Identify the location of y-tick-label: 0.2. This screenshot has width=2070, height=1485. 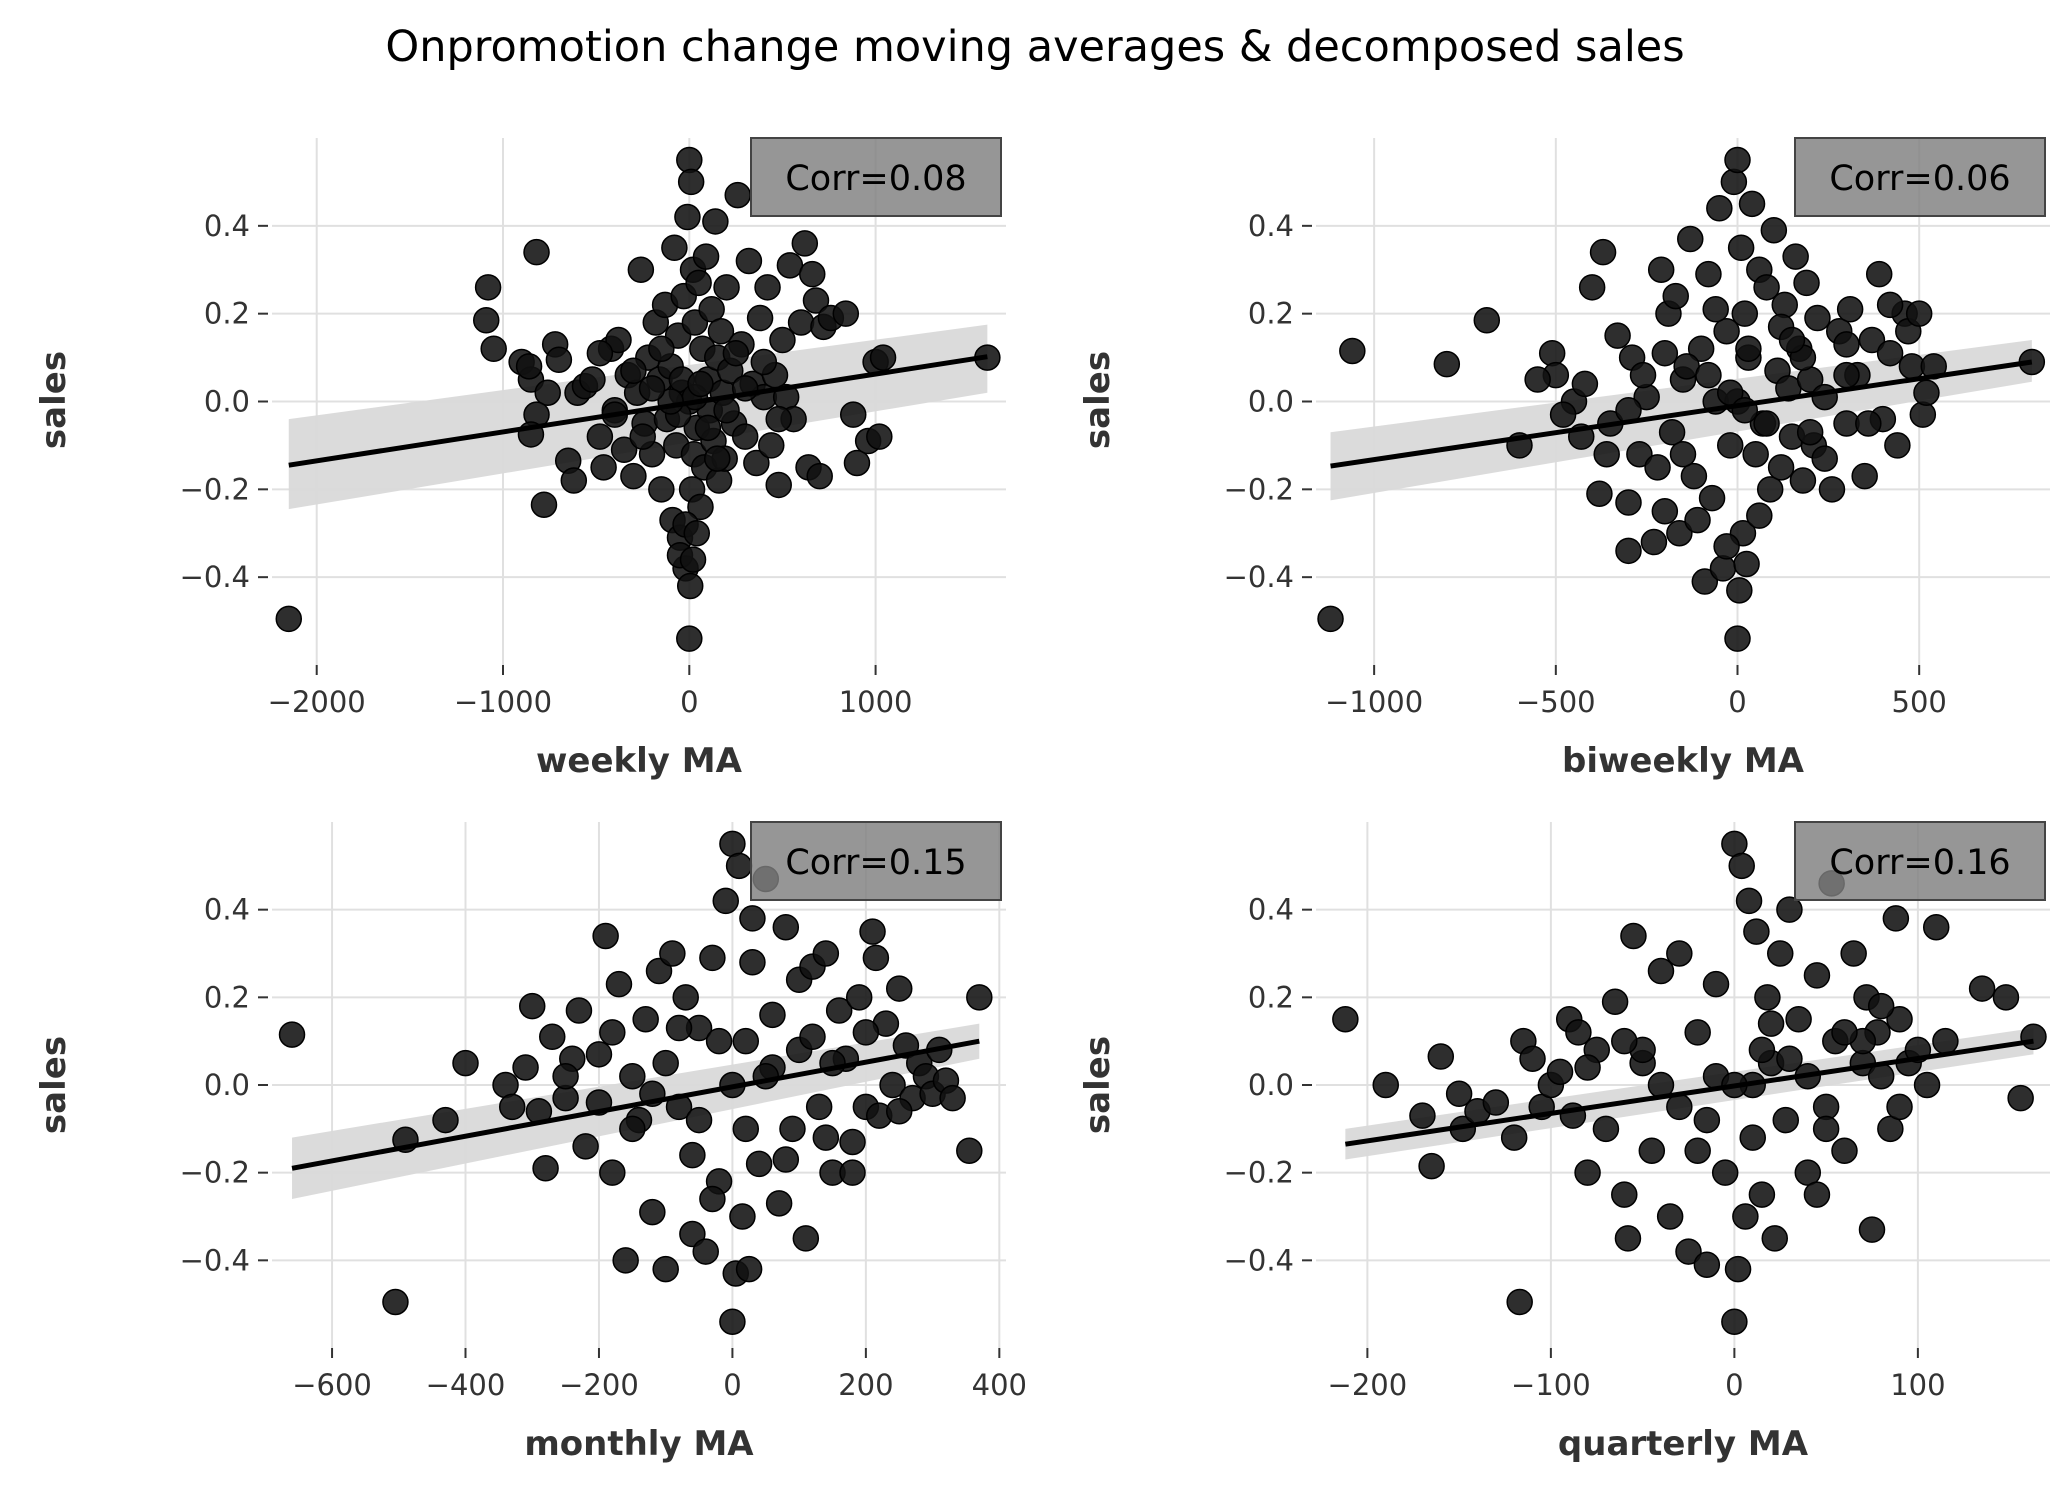
(1271, 314).